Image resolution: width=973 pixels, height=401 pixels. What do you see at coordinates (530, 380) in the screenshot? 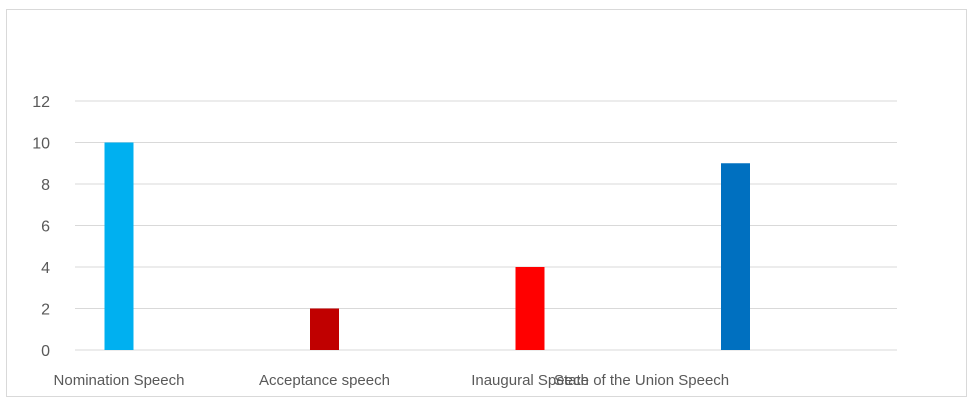
I see `x-category-label: Inaugural Speech` at bounding box center [530, 380].